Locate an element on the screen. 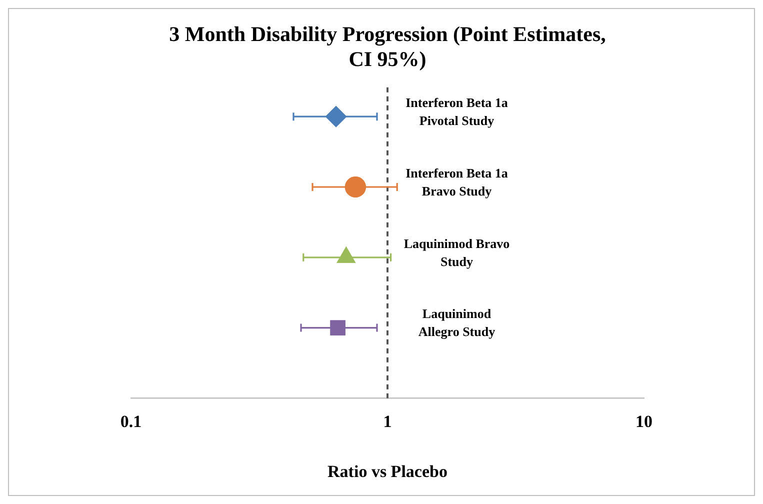  chart-title: 3 Month Disability Progression (Point Estimates, CI 95%) is located at coordinates (387, 47).